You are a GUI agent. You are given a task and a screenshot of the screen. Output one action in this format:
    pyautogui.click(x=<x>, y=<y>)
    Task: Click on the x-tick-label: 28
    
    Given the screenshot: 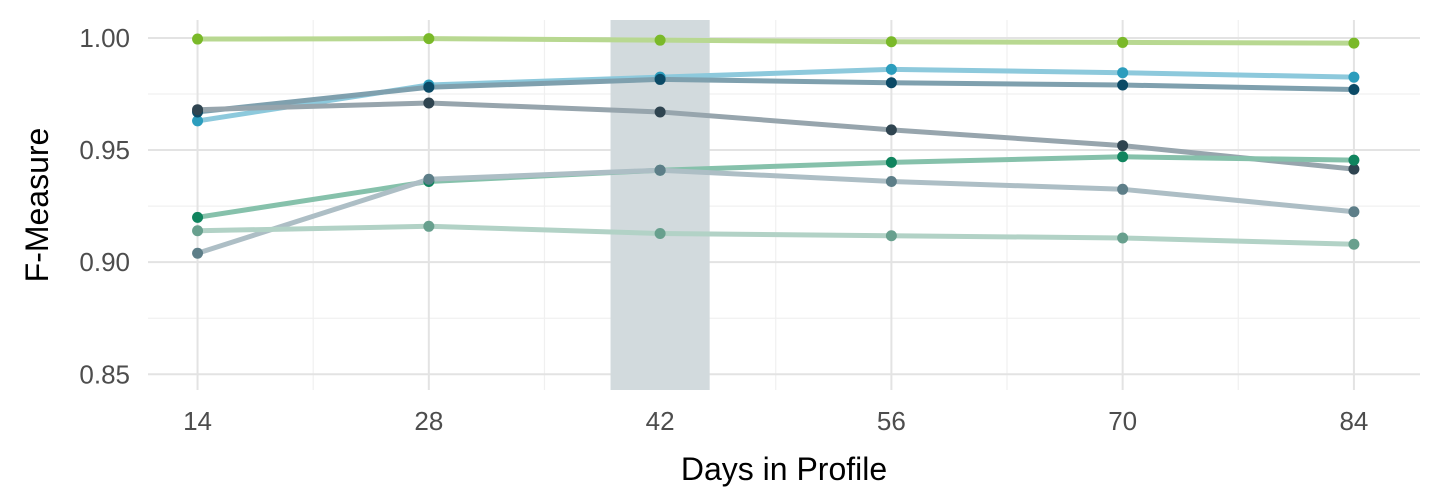 What is the action you would take?
    pyautogui.click(x=428, y=421)
    